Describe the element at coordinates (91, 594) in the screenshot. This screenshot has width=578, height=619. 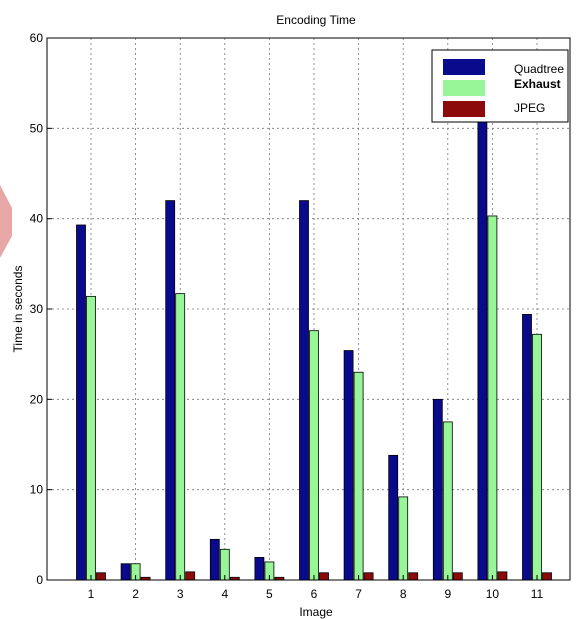
I see `x-tick-label: 1` at that location.